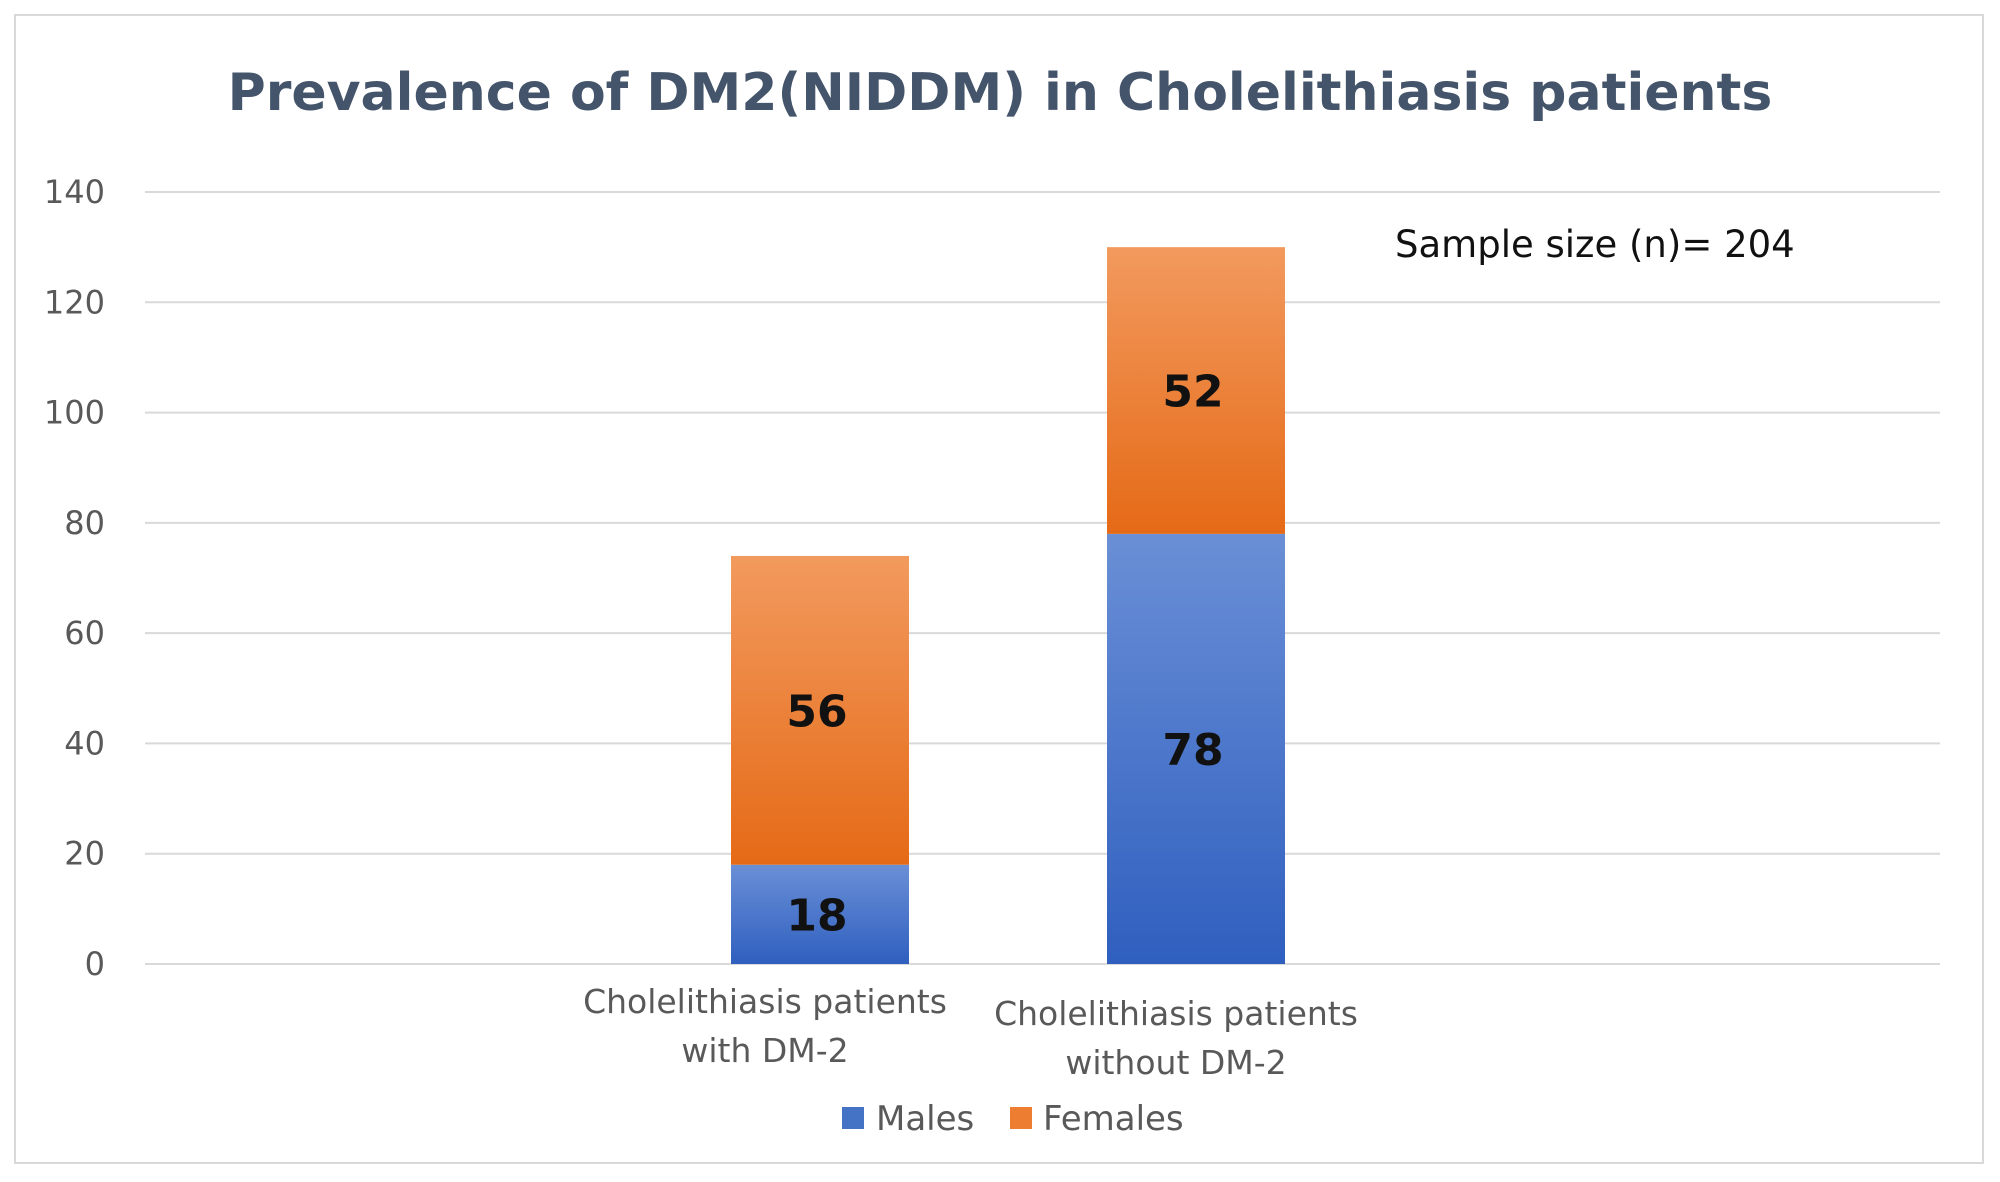 The height and width of the screenshot is (1182, 2000). Describe the element at coordinates (1192, 750) in the screenshot. I see `data-label-males-2: 78` at that location.